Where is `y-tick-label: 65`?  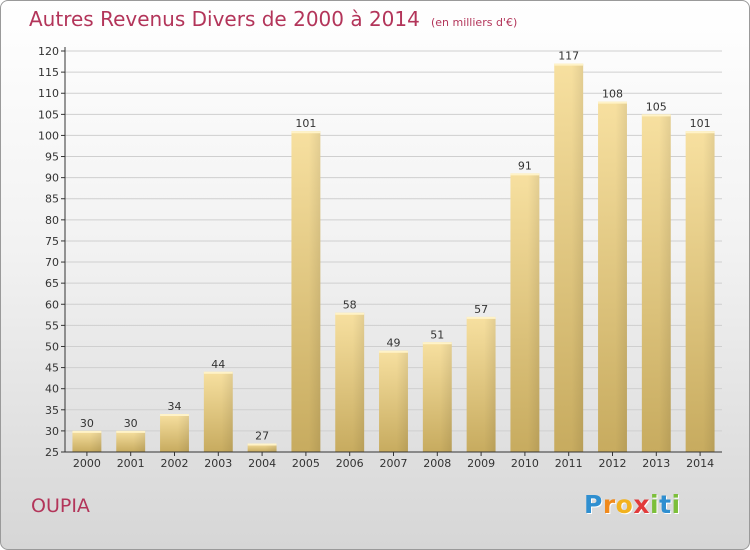
y-tick-label: 65 is located at coordinates (52, 283).